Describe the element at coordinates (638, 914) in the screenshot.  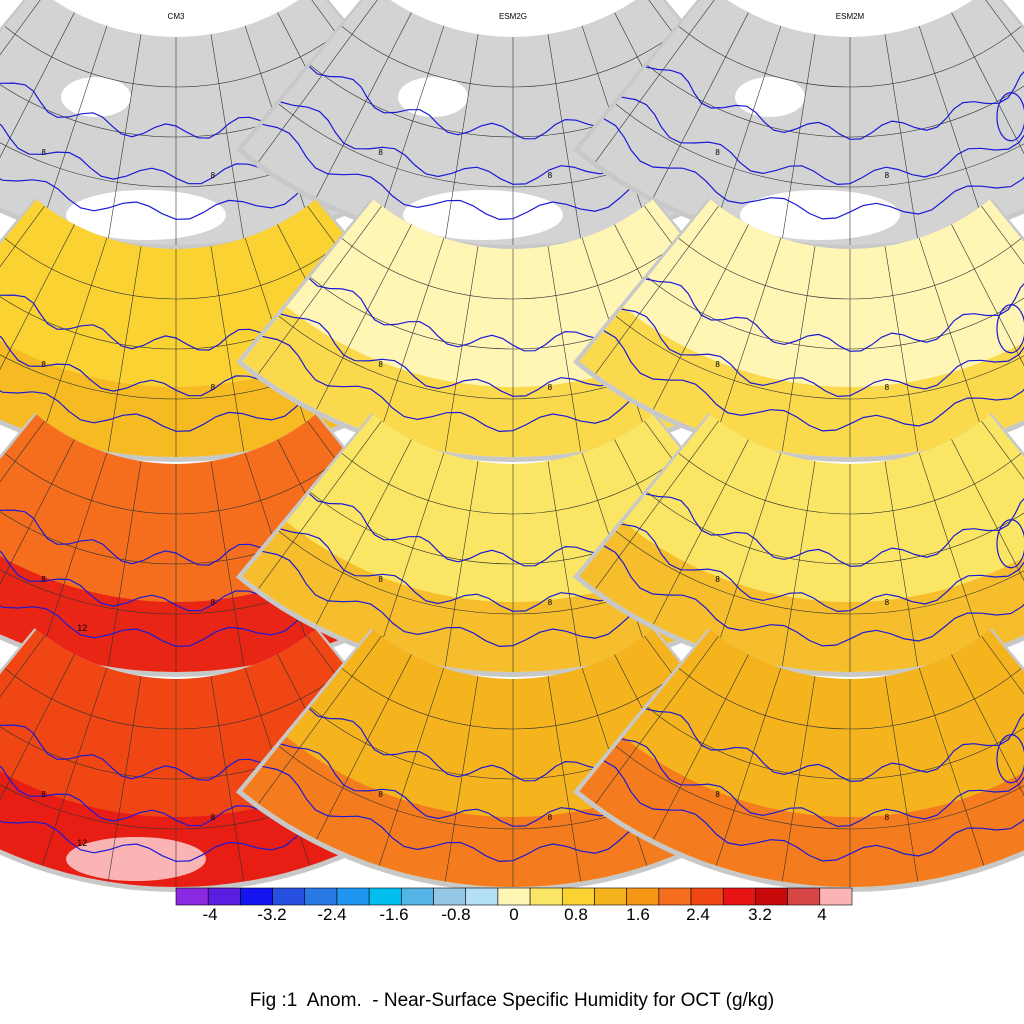
I see `colorbar-tick: 1.6` at that location.